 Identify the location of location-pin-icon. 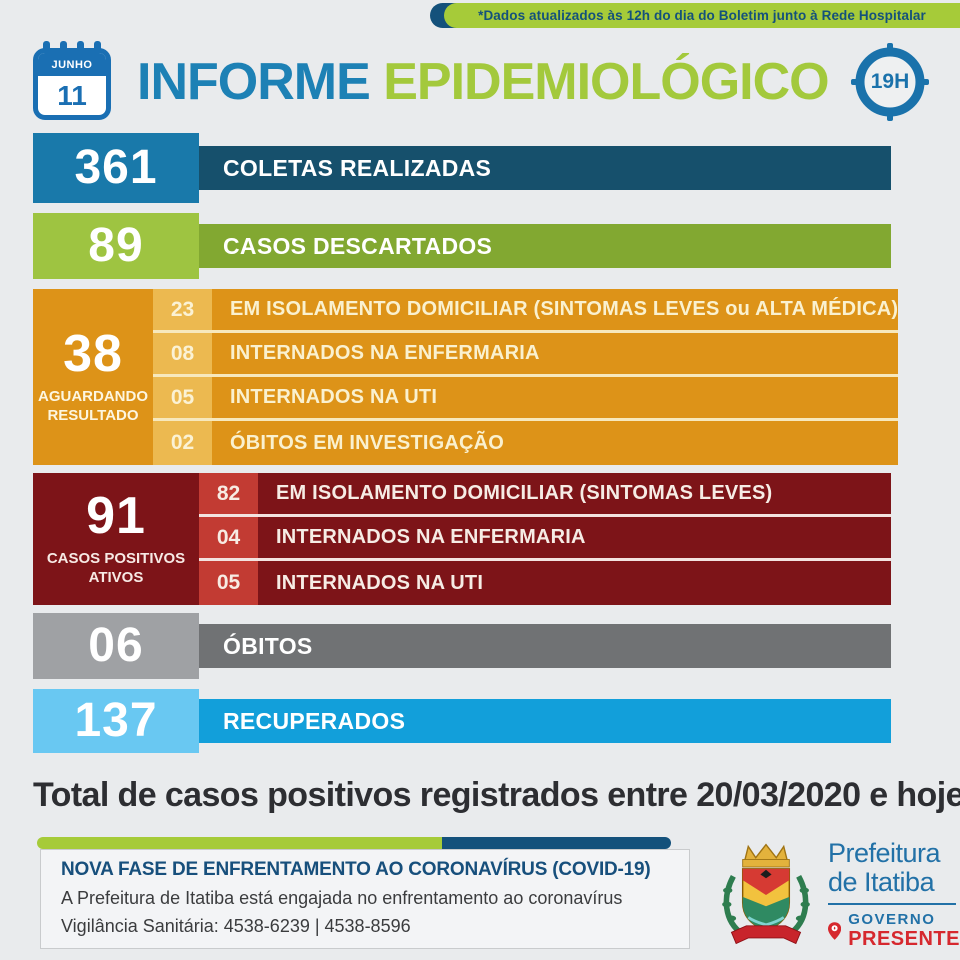
(835, 930).